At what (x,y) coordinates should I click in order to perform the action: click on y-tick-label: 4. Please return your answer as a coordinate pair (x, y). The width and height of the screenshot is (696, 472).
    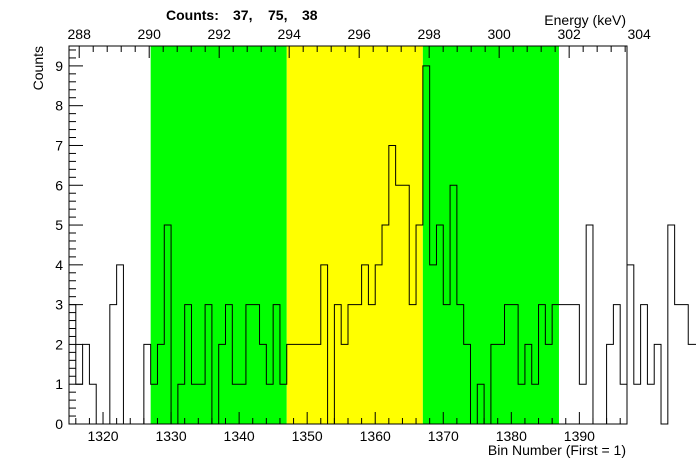
    Looking at the image, I should click on (59, 265).